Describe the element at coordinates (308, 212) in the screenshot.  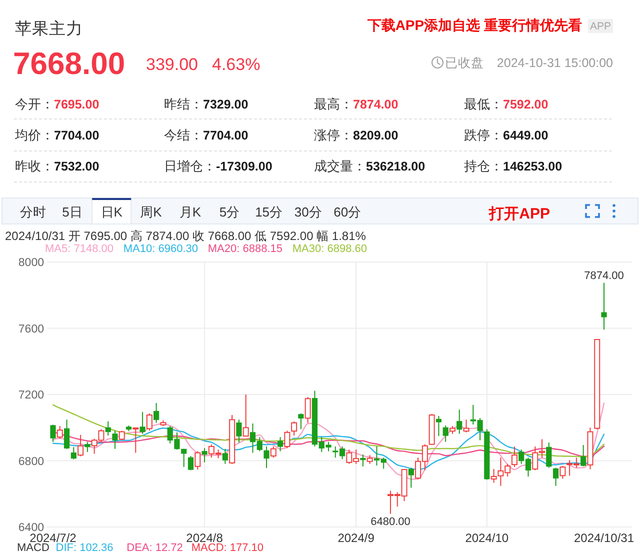
I see `text: 30分` at that location.